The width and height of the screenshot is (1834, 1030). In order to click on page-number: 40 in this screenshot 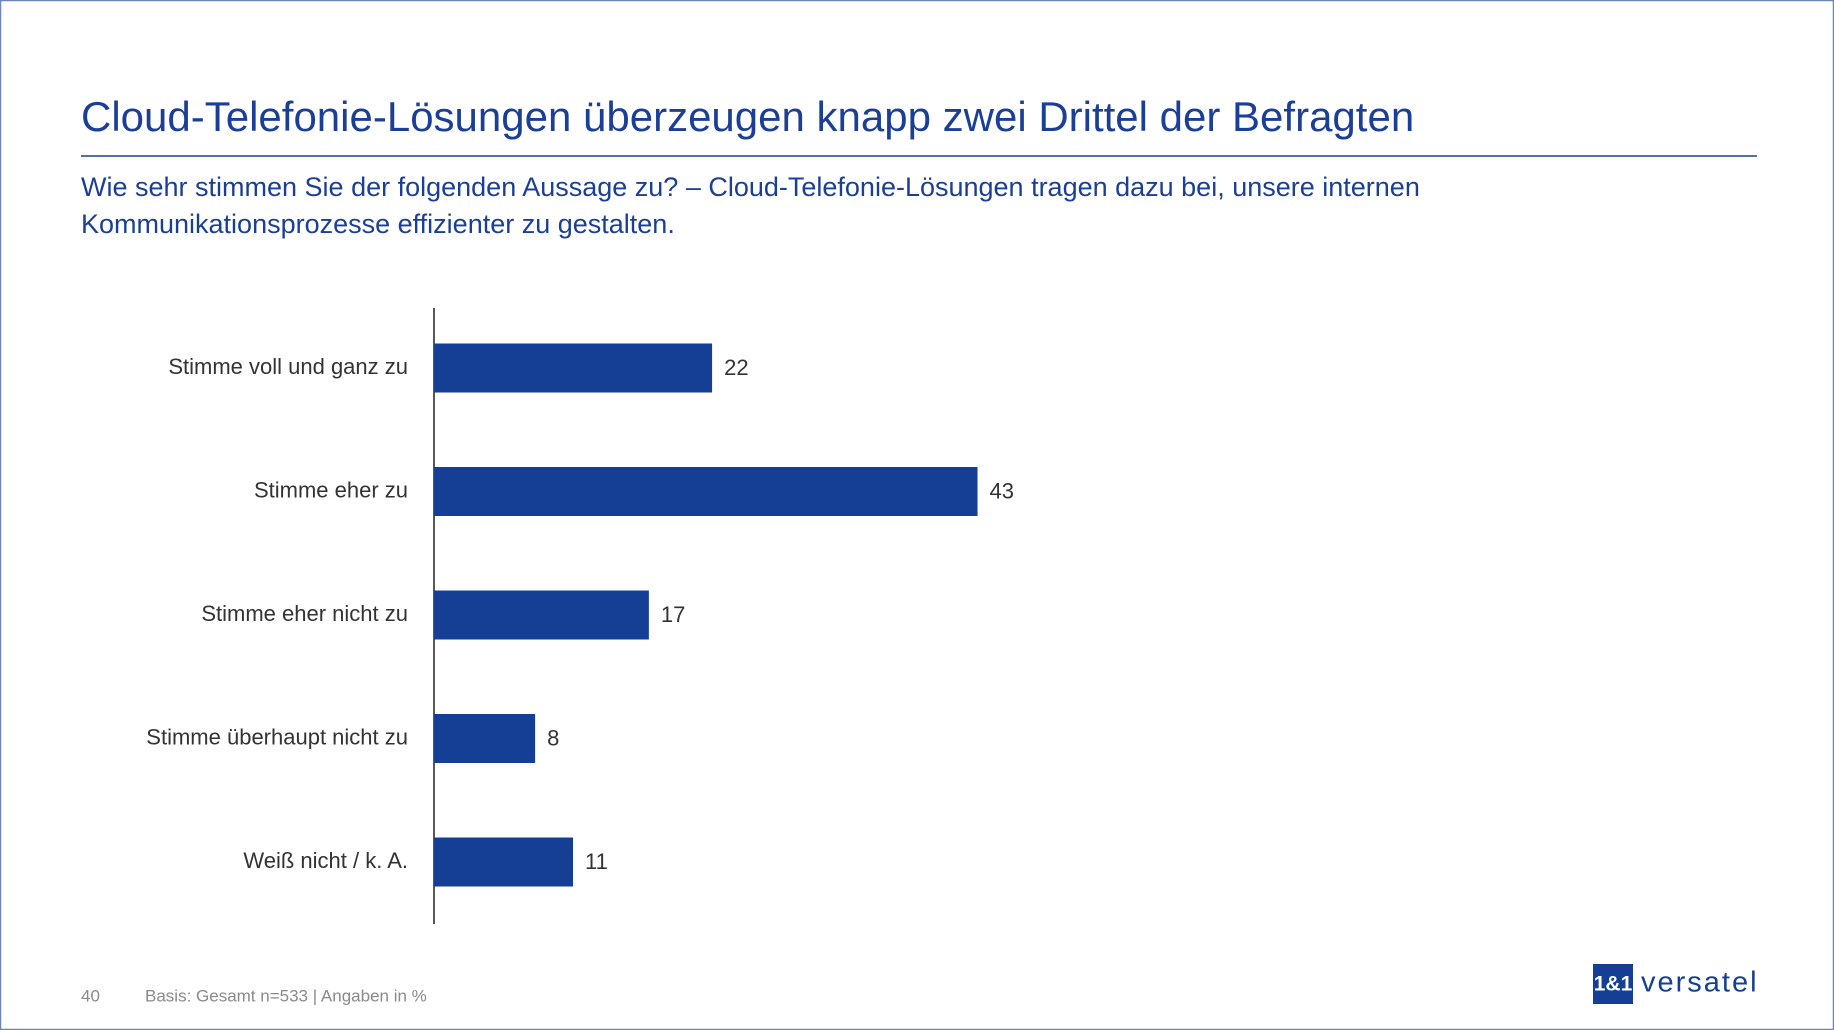, I will do `click(90, 995)`.